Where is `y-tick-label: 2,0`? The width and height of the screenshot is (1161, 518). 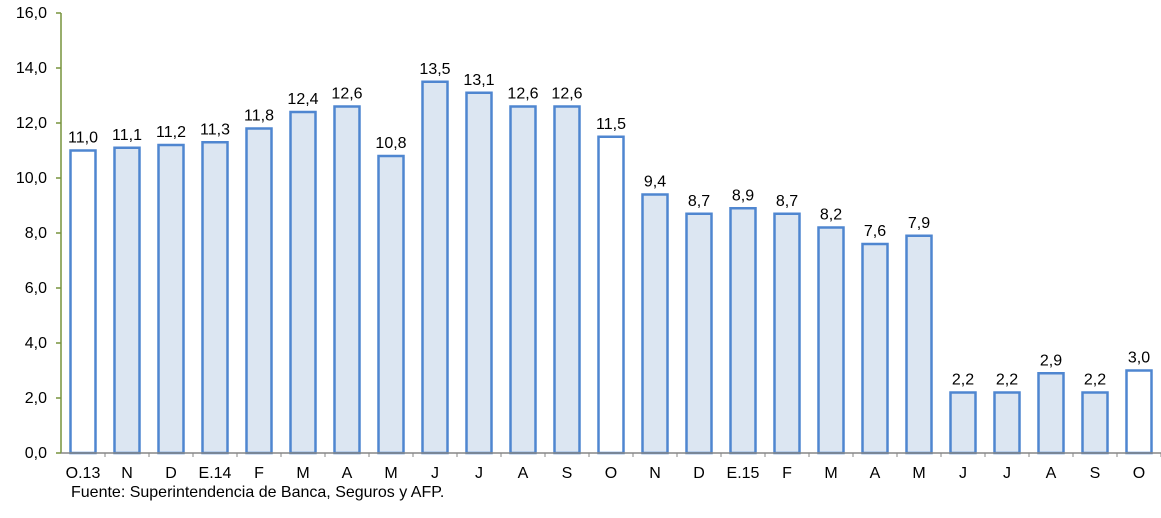 y-tick-label: 2,0 is located at coordinates (36, 398).